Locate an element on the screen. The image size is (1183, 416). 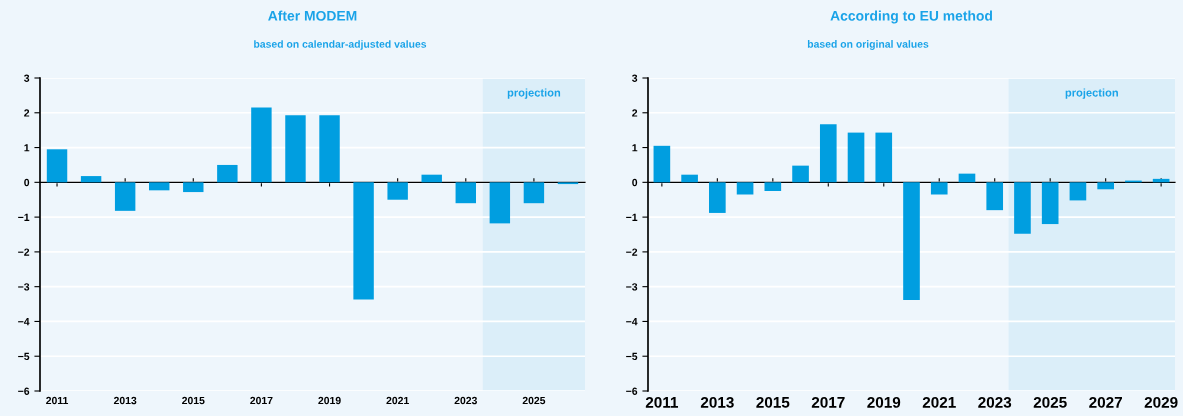
chart-subtitle: based on original values is located at coordinates (868, 45).